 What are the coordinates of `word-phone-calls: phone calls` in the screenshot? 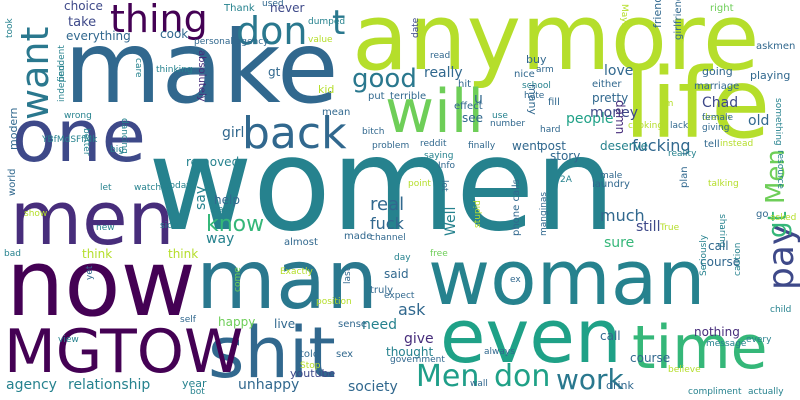 It's located at (516, 207).